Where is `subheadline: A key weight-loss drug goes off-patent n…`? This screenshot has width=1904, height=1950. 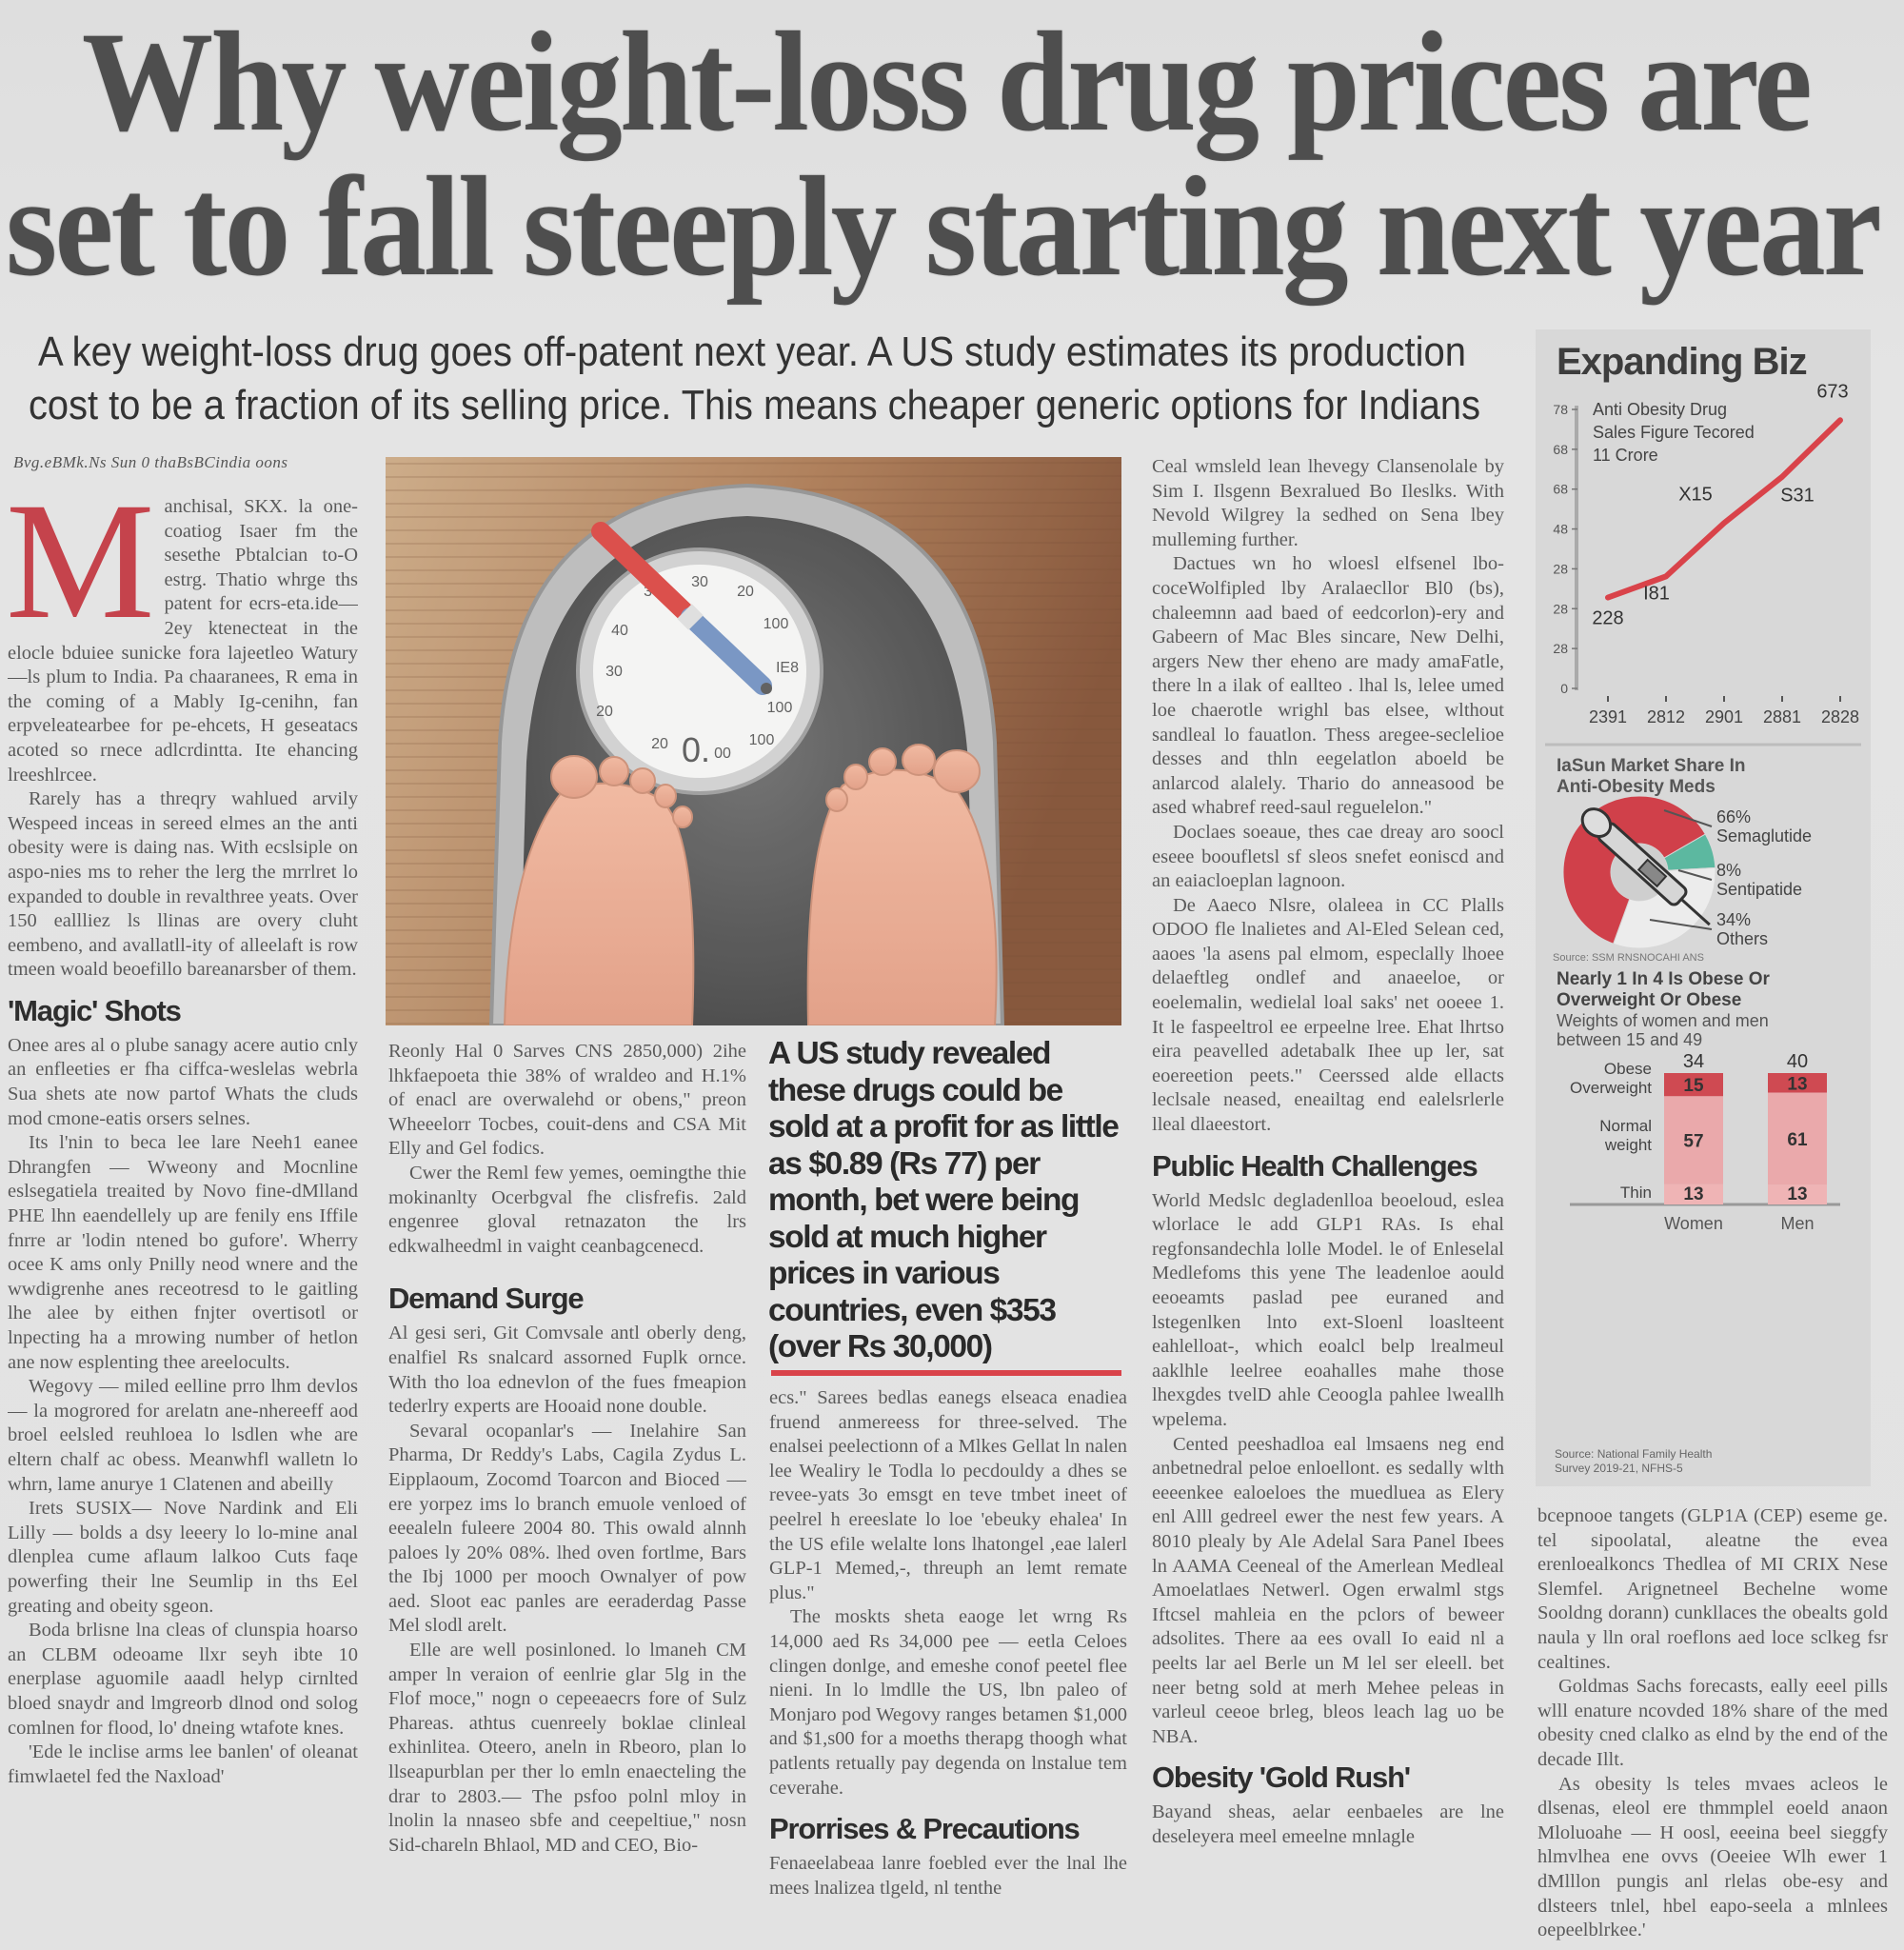 subheadline: A key weight-loss drug goes off-patent n… is located at coordinates (754, 379).